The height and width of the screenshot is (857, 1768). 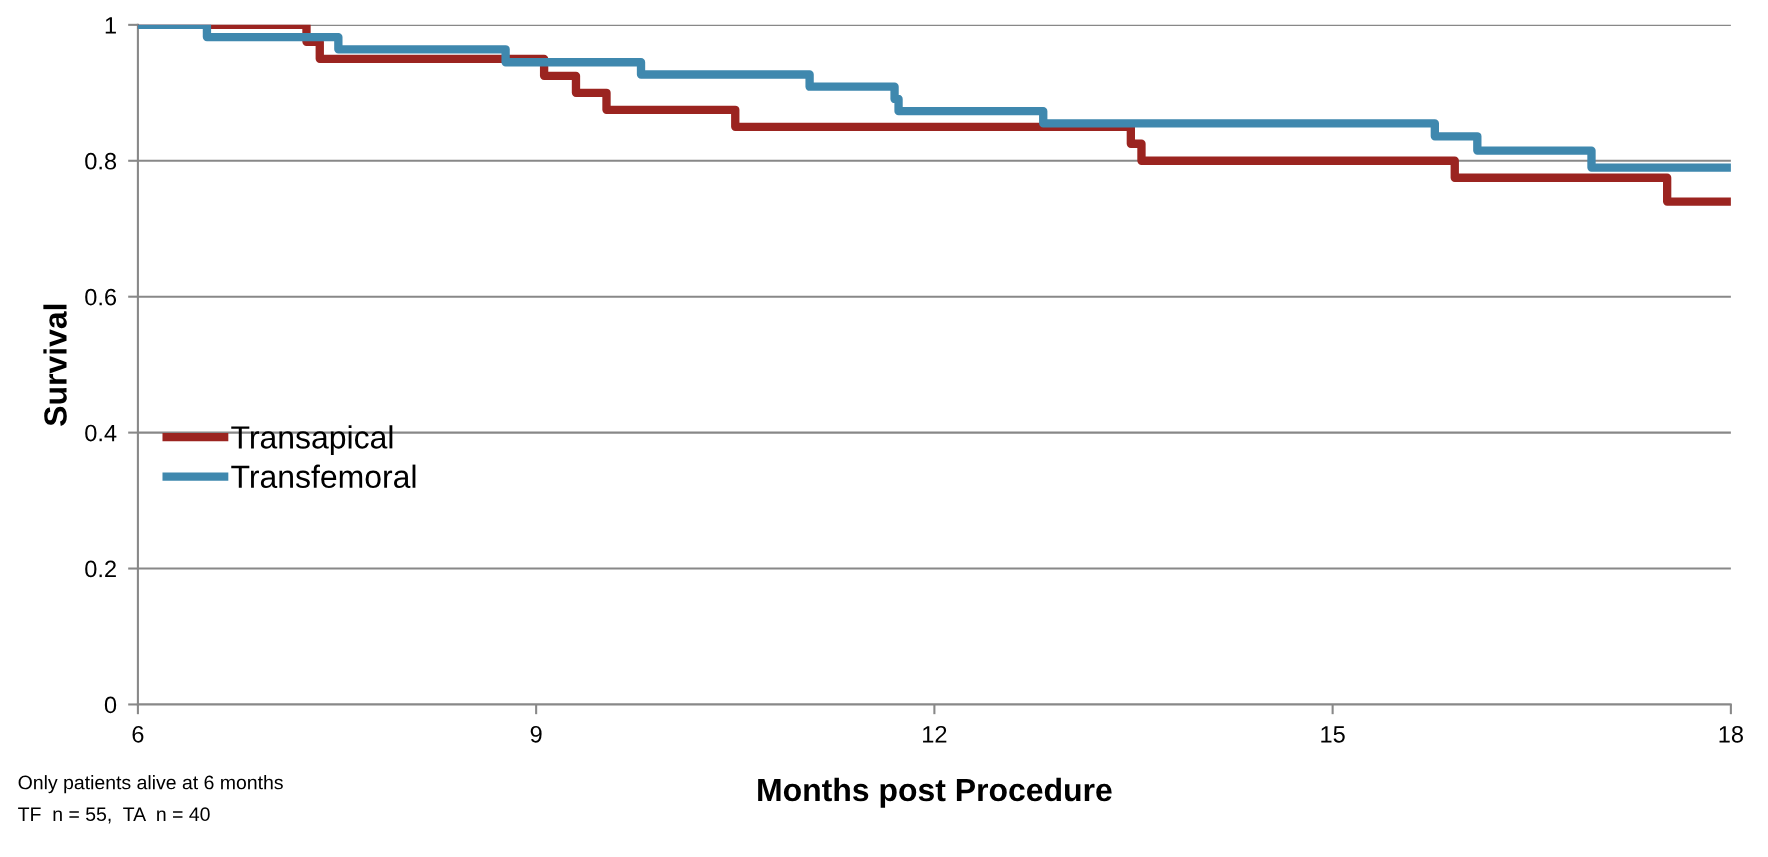 What do you see at coordinates (138, 734) in the screenshot?
I see `x-tick-label: 6` at bounding box center [138, 734].